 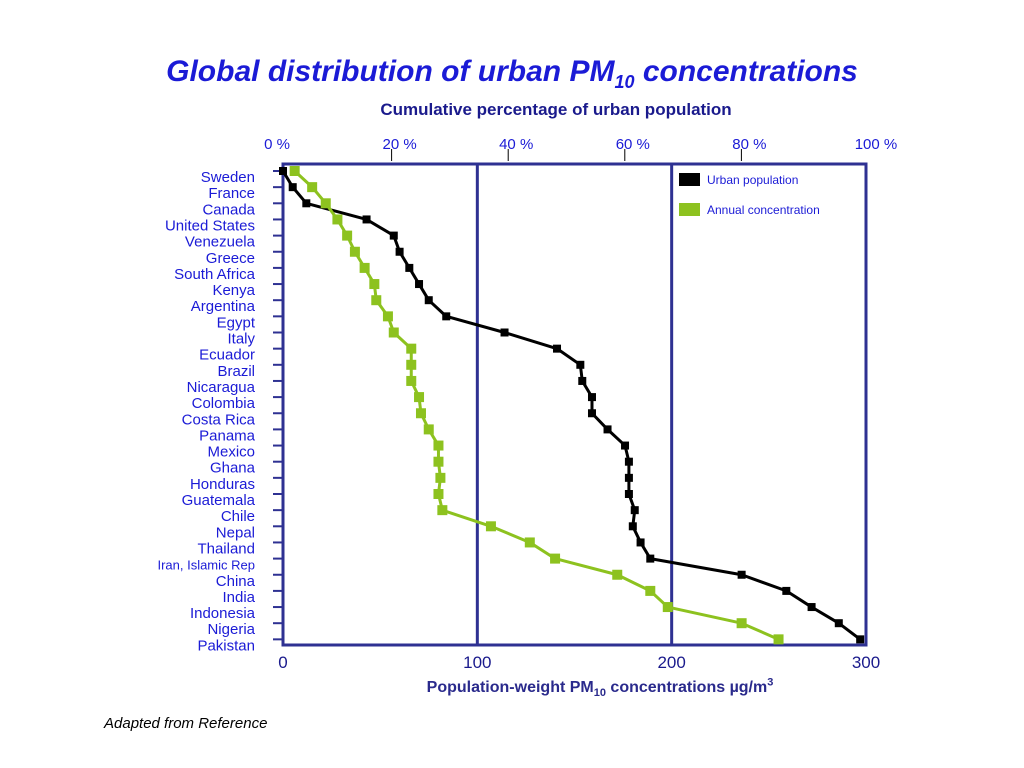 I want to click on x-axis-label-pre: Population-weight PM, so click(x=510, y=687).